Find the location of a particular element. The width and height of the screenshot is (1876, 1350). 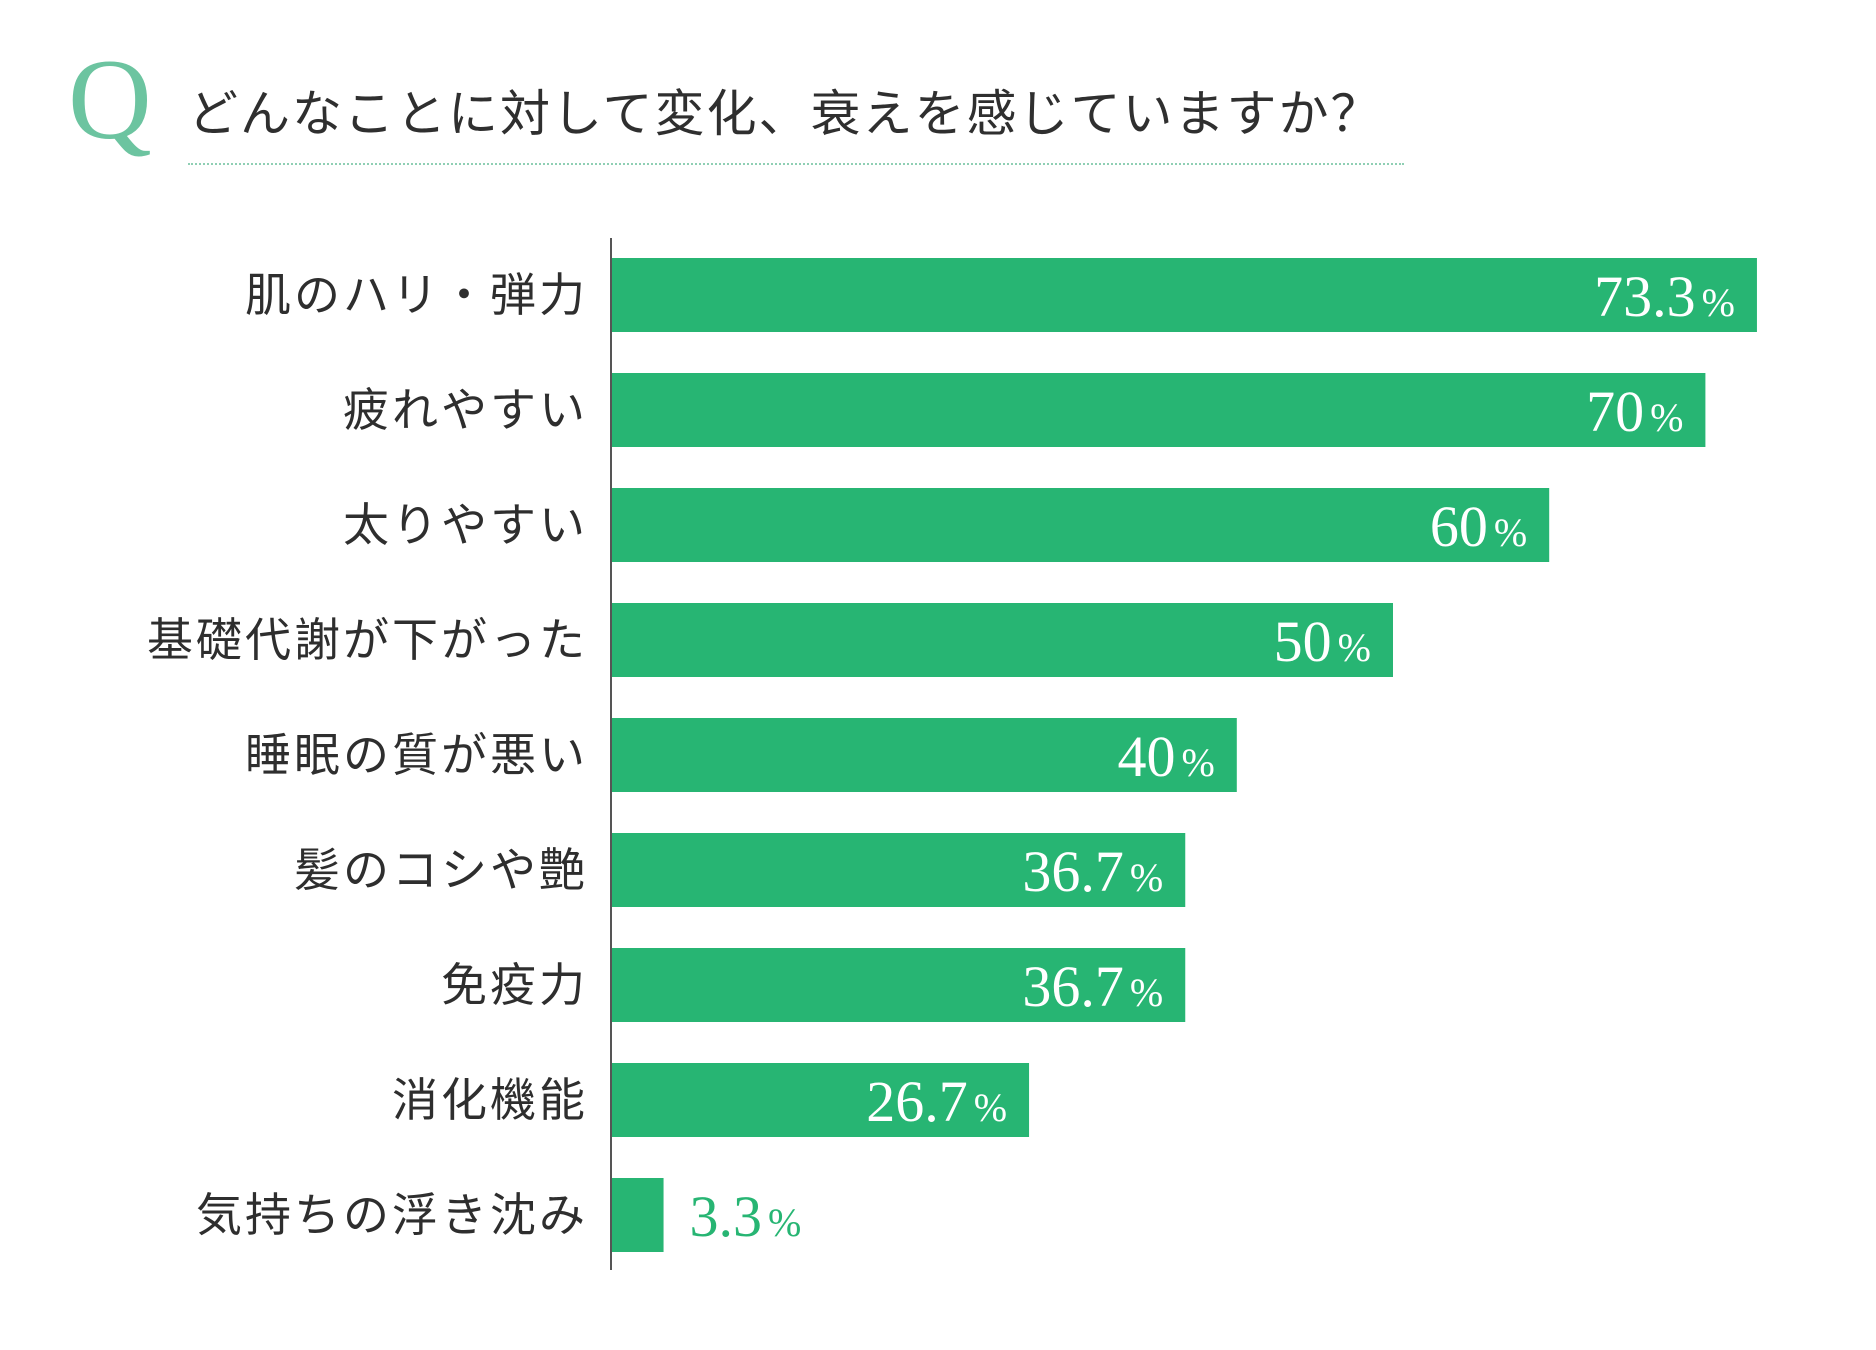

value-label: 70% is located at coordinates (1634, 411).